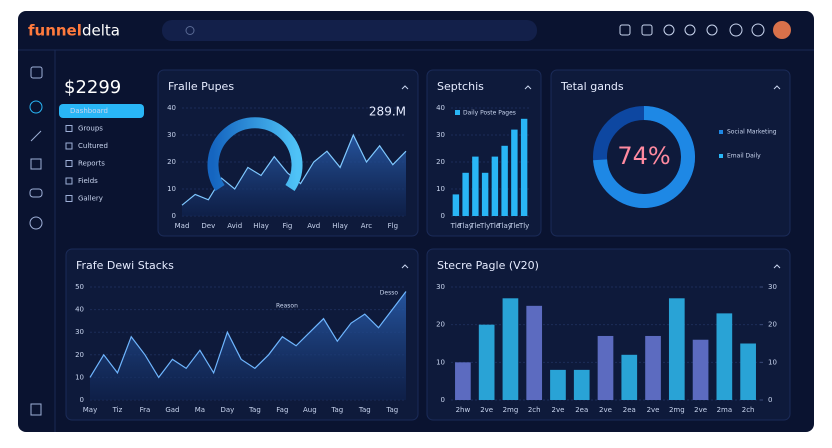 Image resolution: width=832 pixels, height=448 pixels. What do you see at coordinates (367, 226) in the screenshot?
I see `x-tick-label: Arc` at bounding box center [367, 226].